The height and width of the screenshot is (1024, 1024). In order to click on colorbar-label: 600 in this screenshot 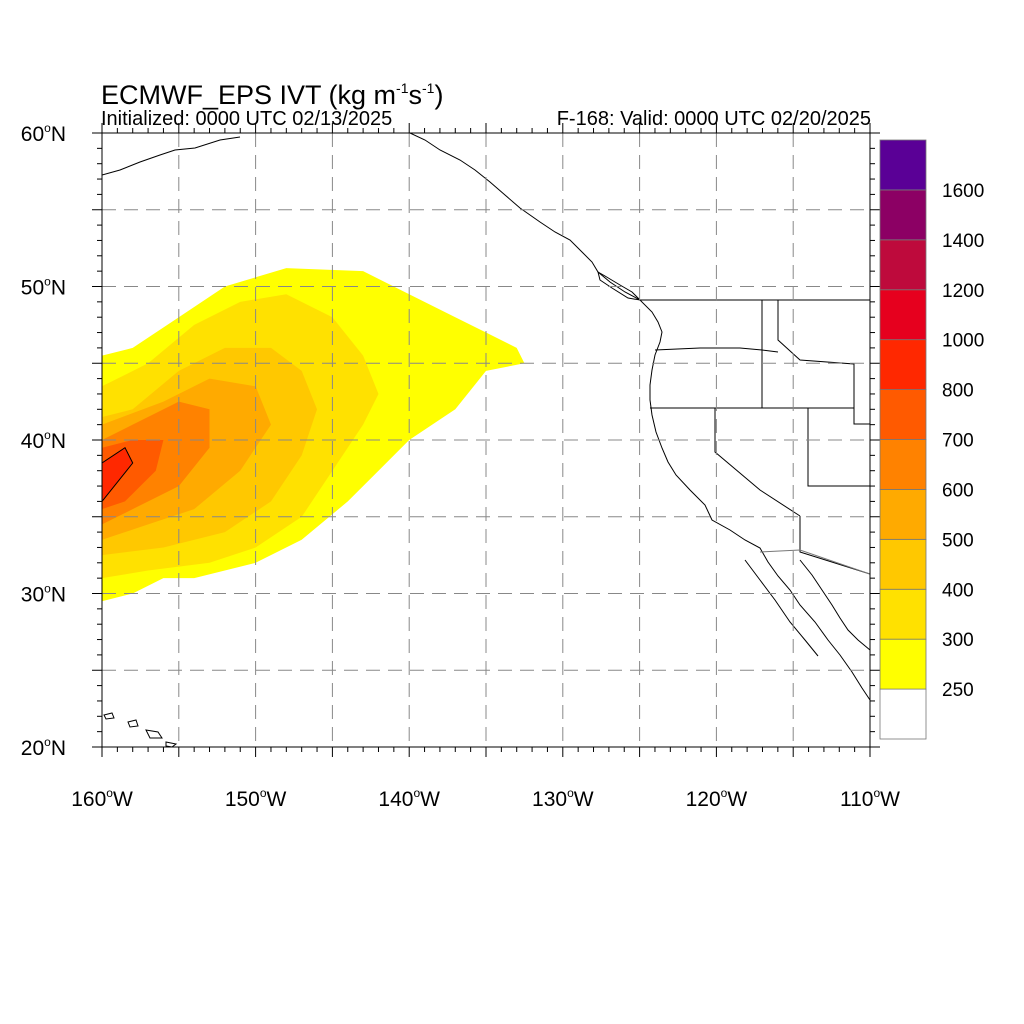, I will do `click(958, 490)`.